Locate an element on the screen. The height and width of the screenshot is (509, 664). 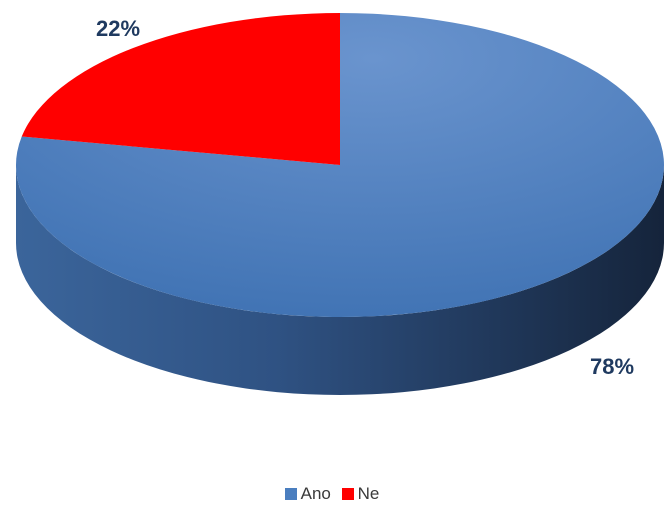
data-label-ano: 78% is located at coordinates (612, 366).